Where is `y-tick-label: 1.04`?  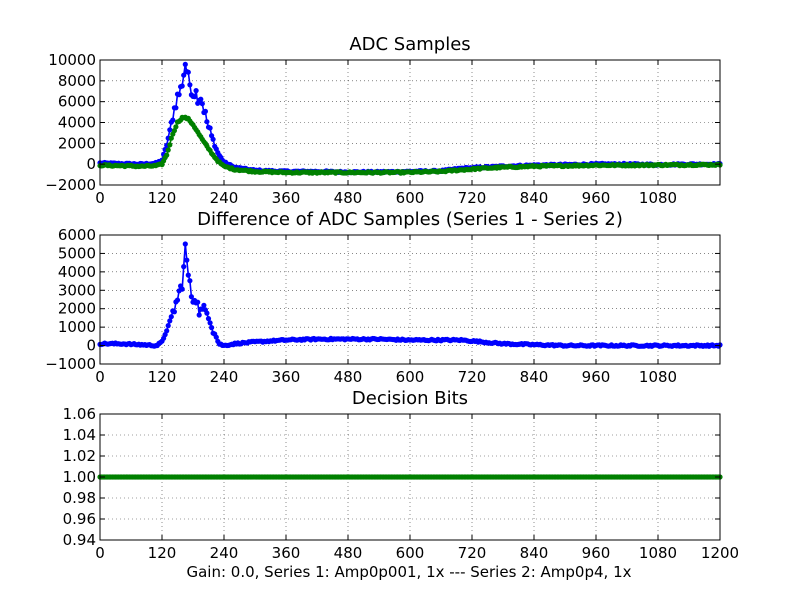
y-tick-label: 1.04 is located at coordinates (79, 435).